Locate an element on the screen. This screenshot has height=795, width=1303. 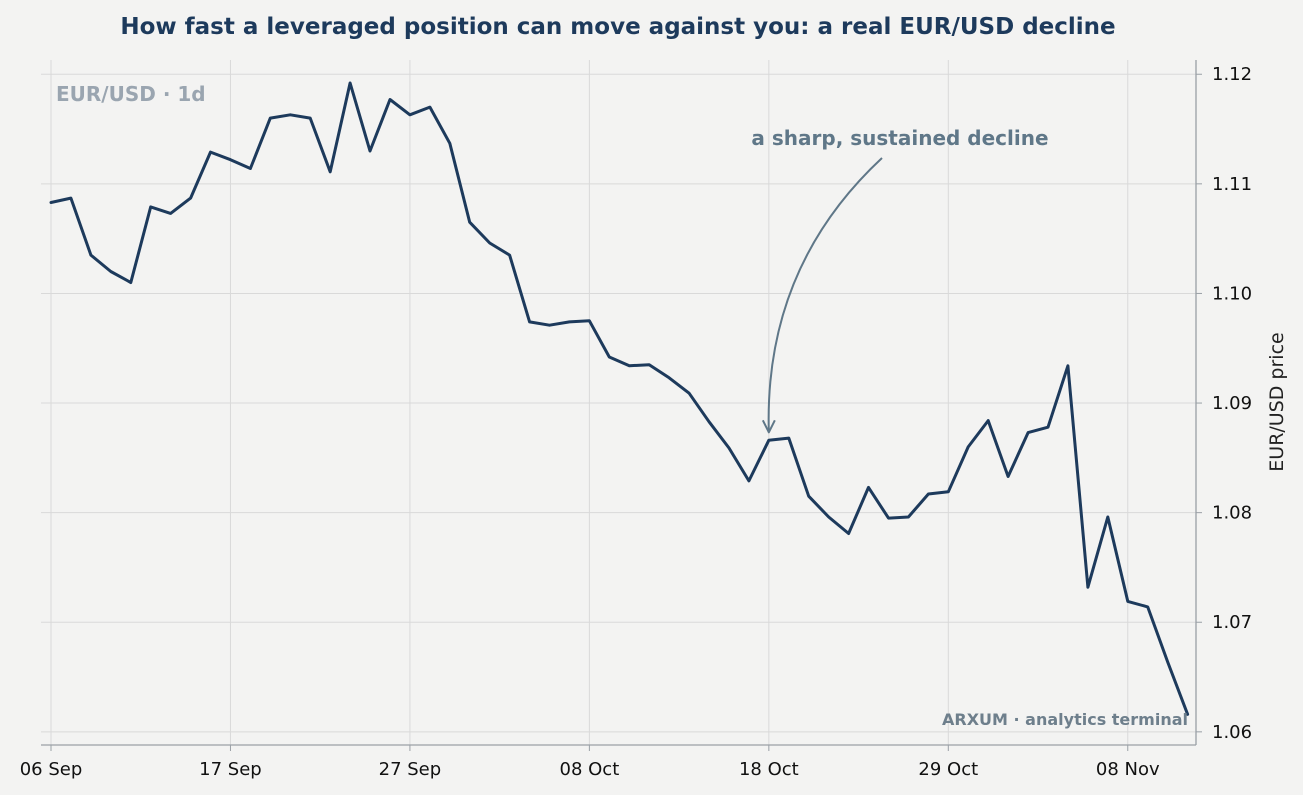
footer-credit: ARXUM · analytics terminal is located at coordinates (1065, 719).